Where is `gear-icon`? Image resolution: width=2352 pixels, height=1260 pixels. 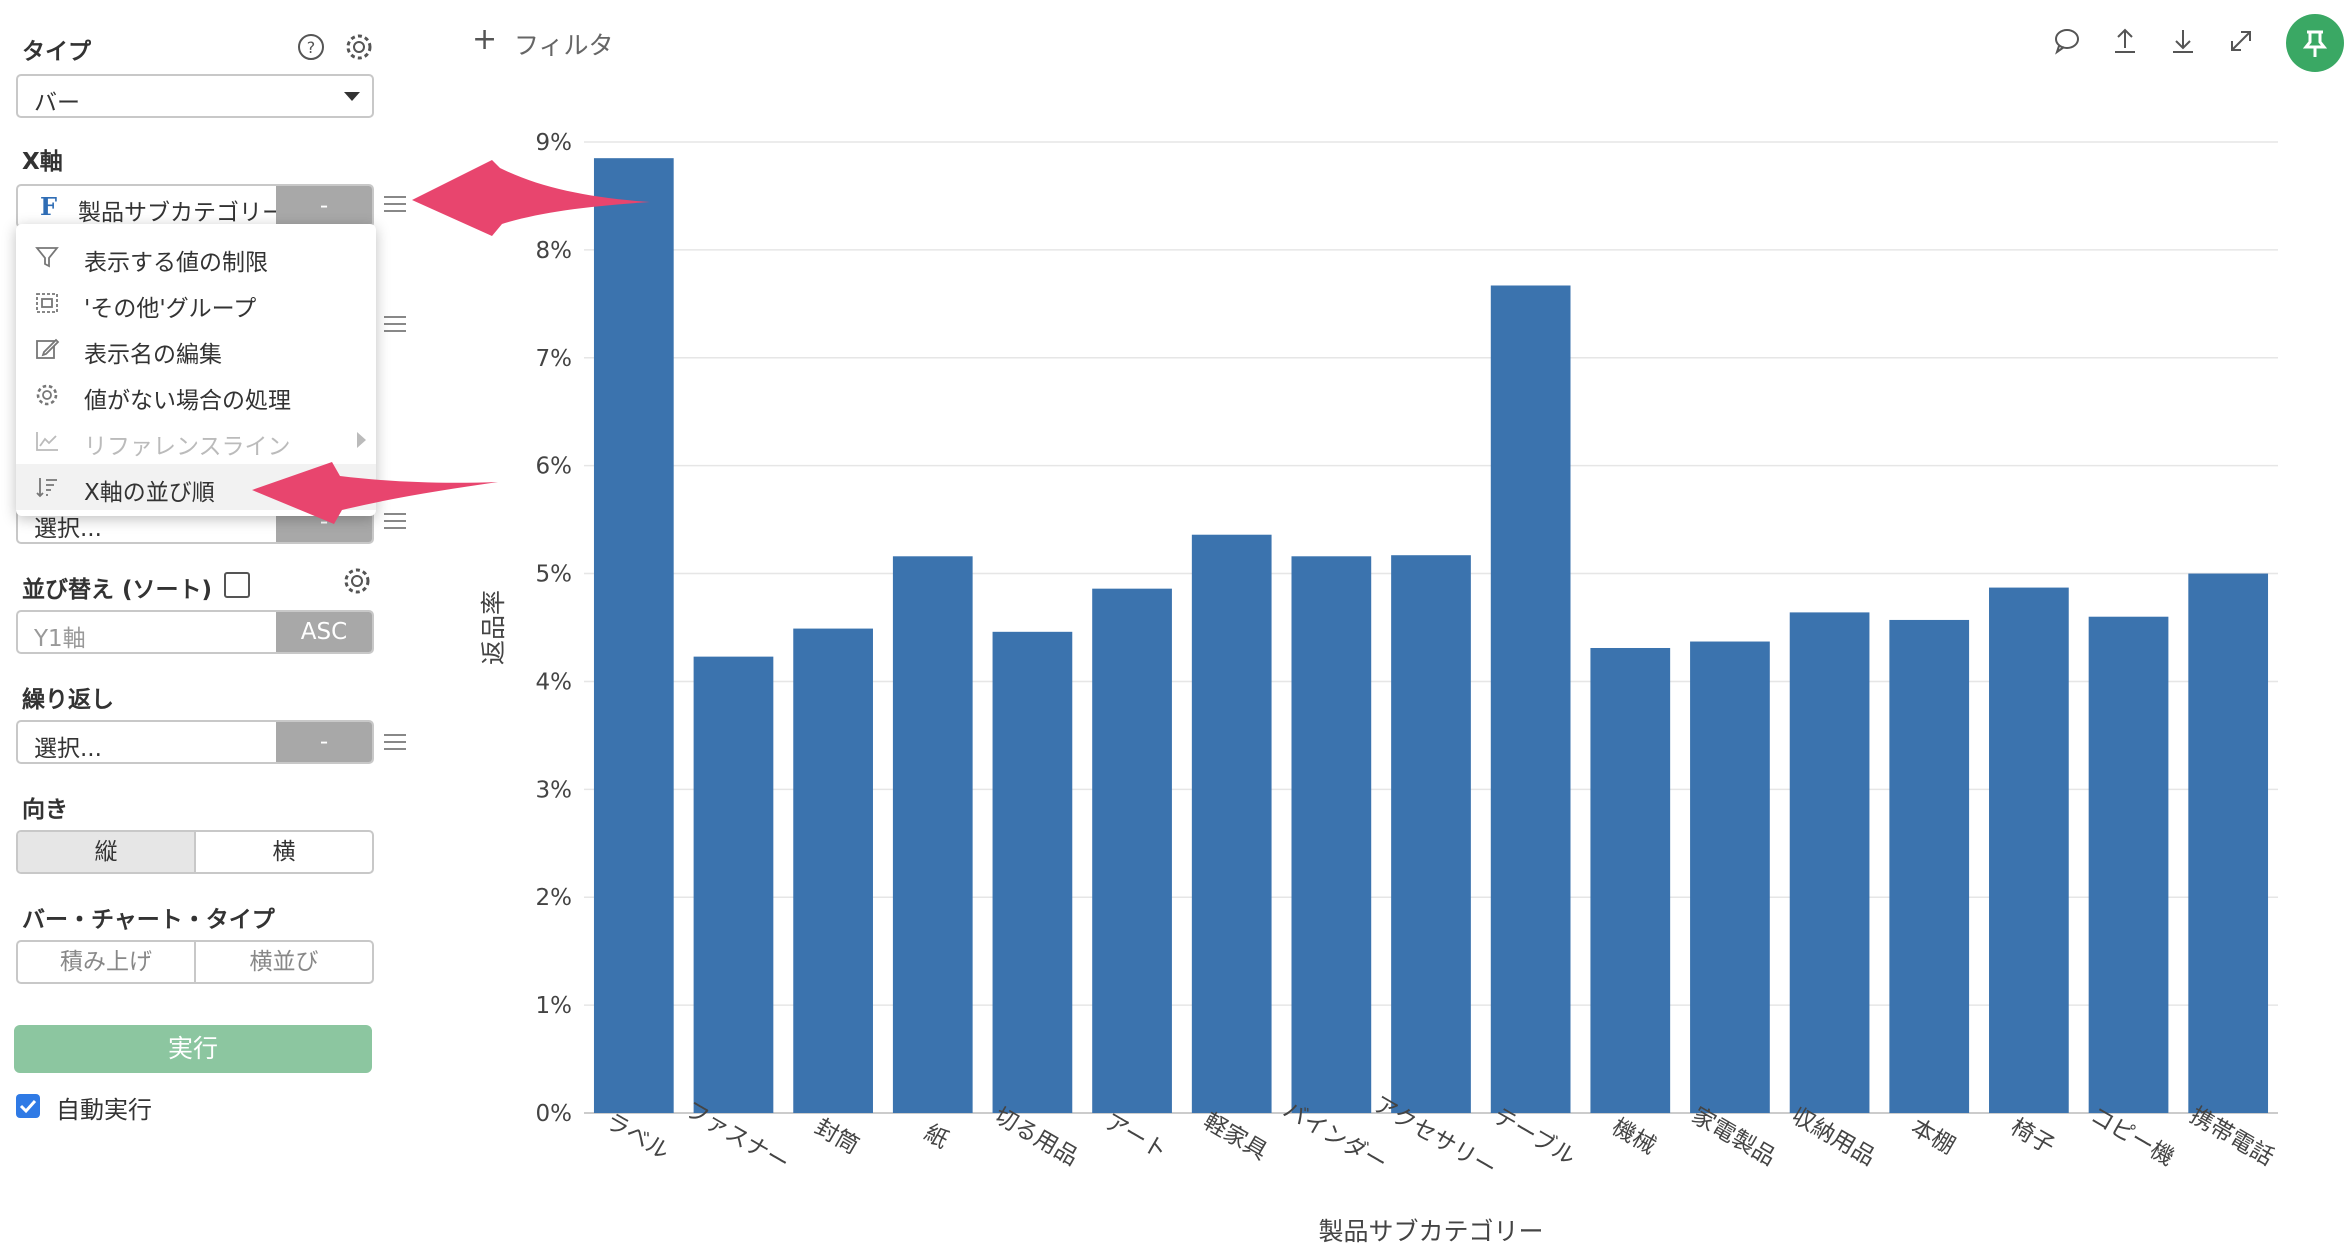 gear-icon is located at coordinates (47, 395).